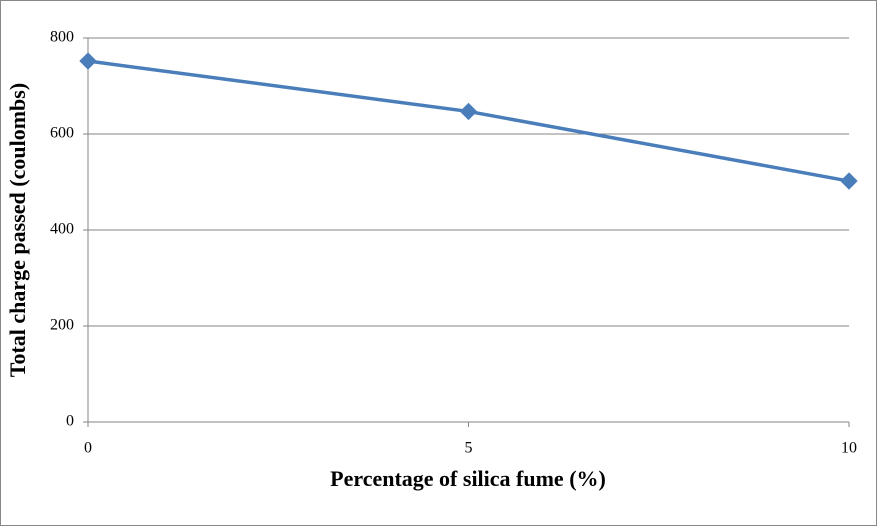  Describe the element at coordinates (70, 421) in the screenshot. I see `y-tick-label: 0` at that location.